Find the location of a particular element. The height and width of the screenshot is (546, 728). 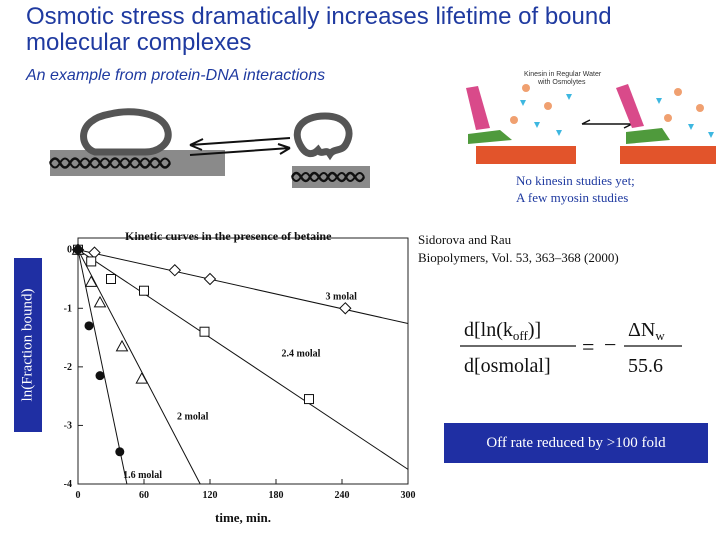

formula-rhs-numerator: ΔNw is located at coordinates (646, 331).